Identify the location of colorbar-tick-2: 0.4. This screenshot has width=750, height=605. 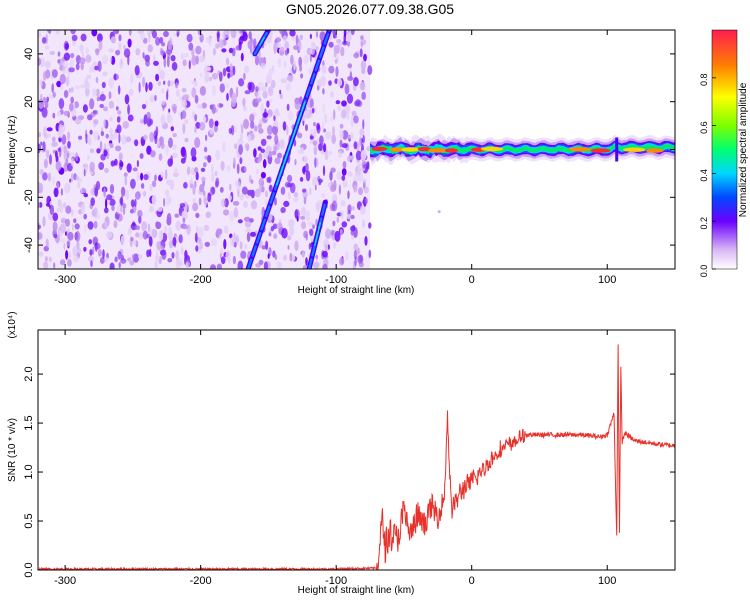
(704, 175).